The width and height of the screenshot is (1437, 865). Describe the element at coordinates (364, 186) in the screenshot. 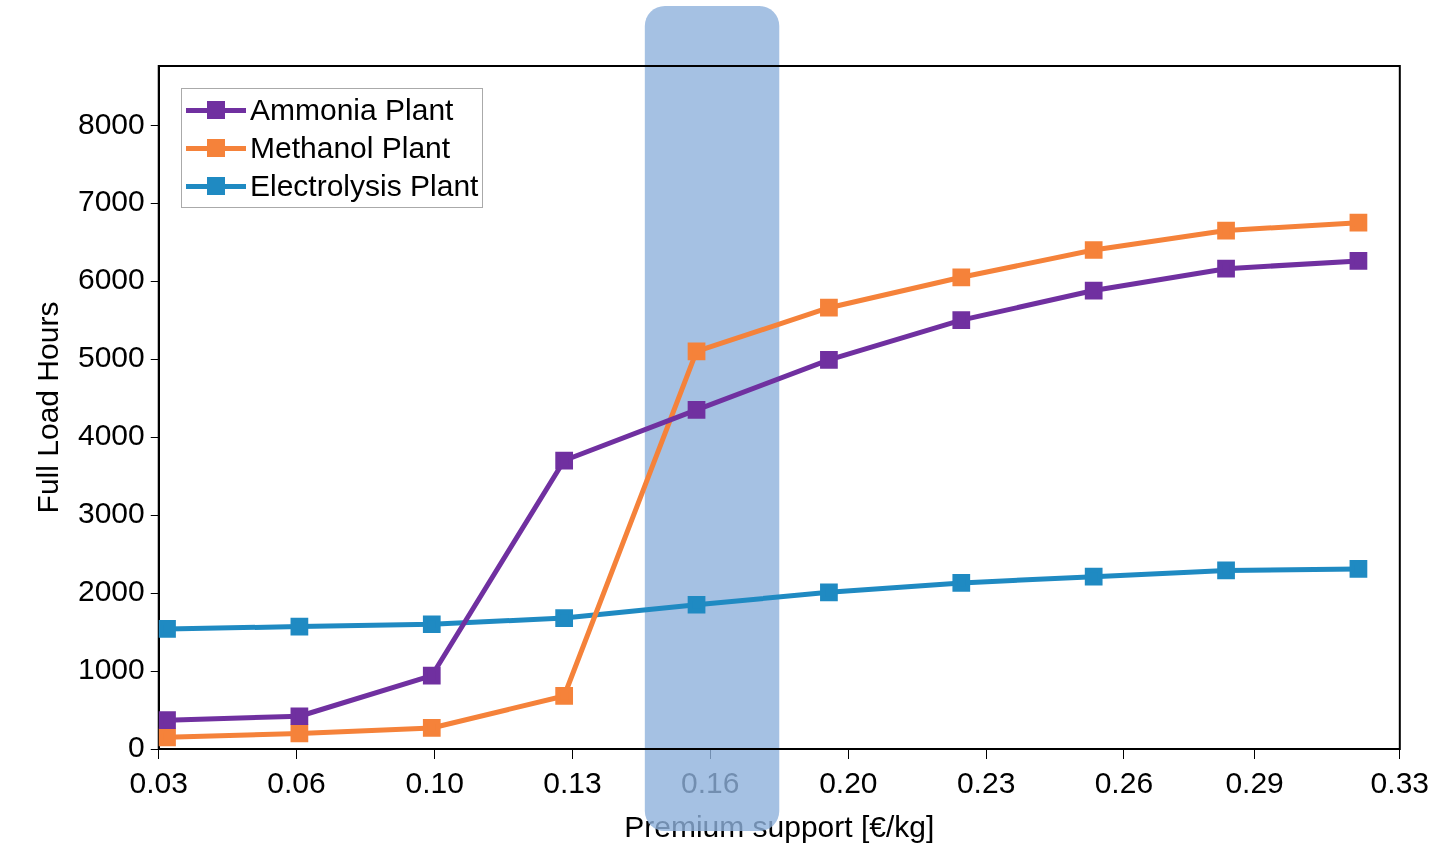

I see `legend-label: Electrolysis Plant` at that location.